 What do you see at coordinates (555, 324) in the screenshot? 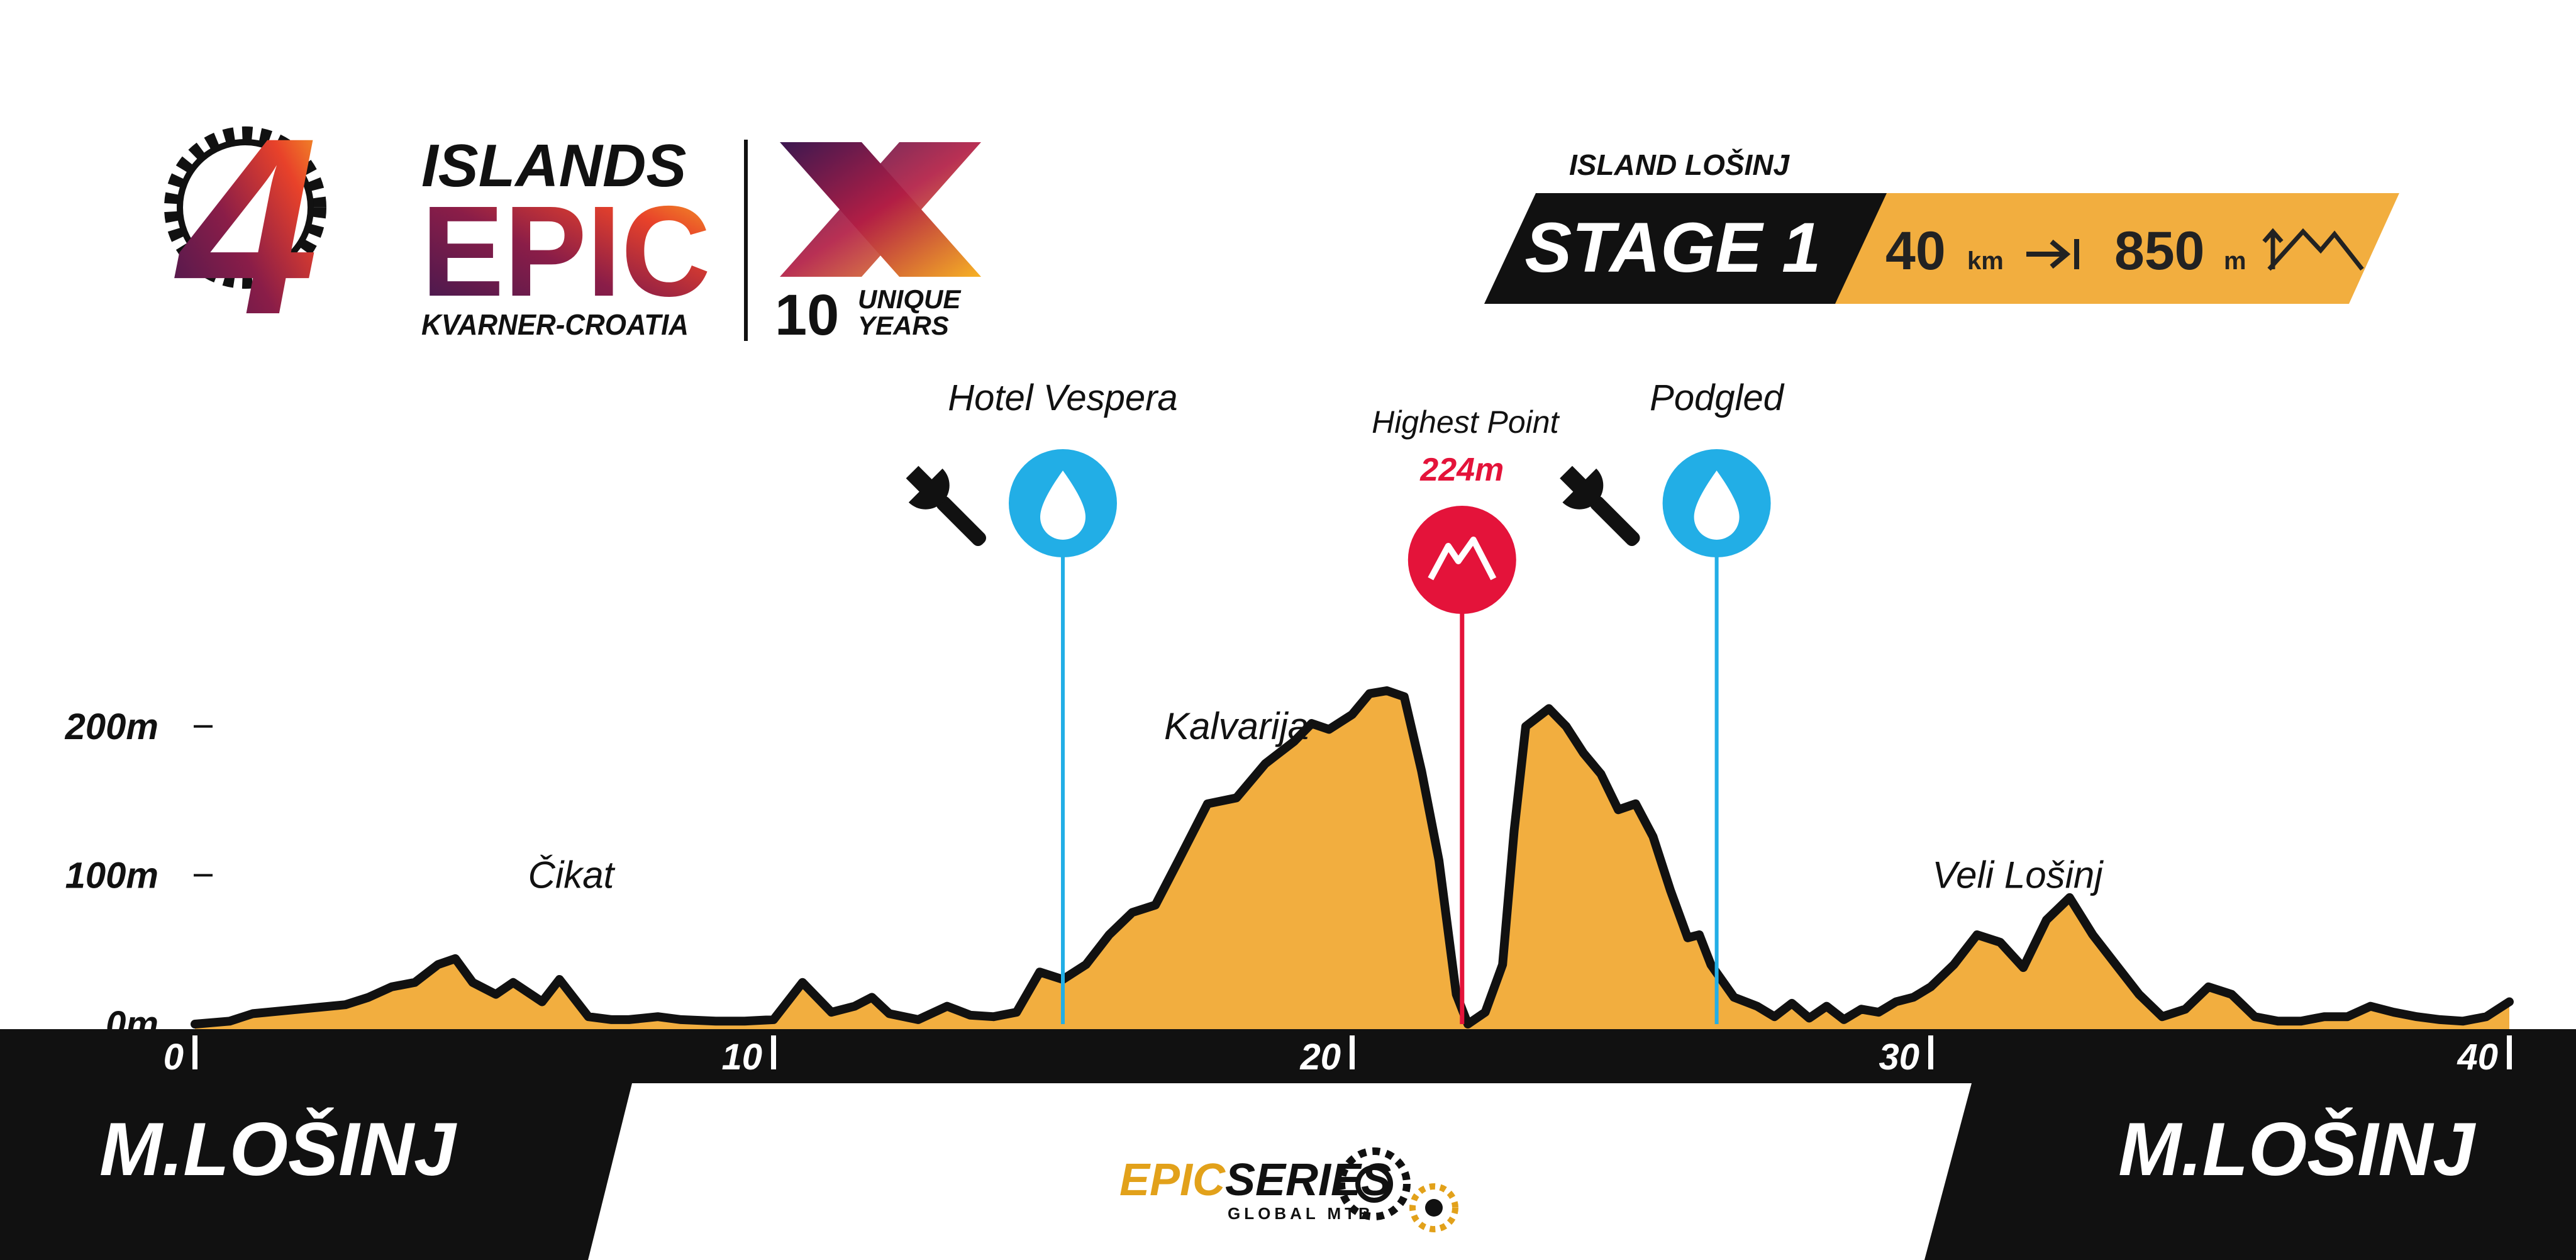
I see `brand-line3: KVARNER-CROATIA` at bounding box center [555, 324].